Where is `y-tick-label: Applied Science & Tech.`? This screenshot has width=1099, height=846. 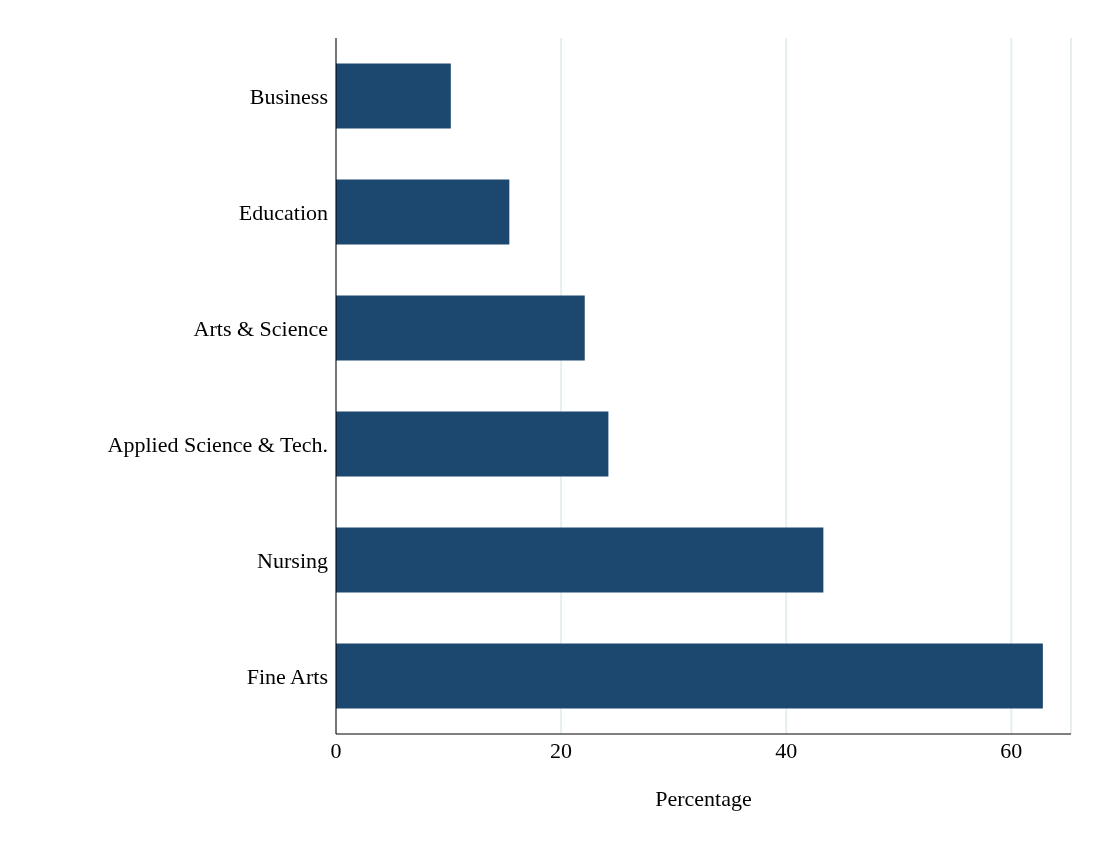 y-tick-label: Applied Science & Tech. is located at coordinates (217, 444).